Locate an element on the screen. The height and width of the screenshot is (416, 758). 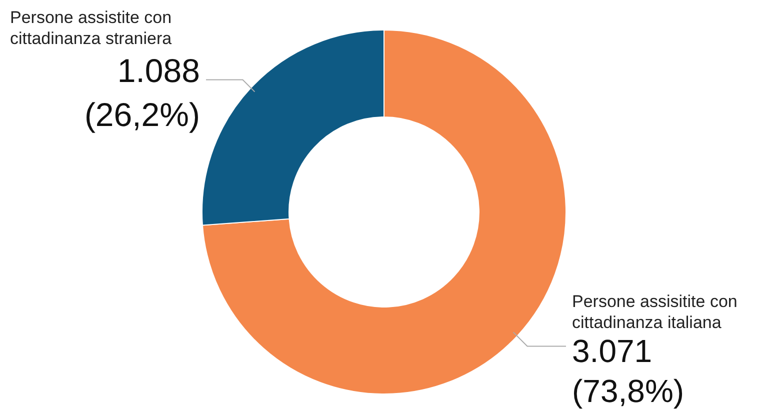
data-label: 3.071 (73,8%) is located at coordinates (628, 371).